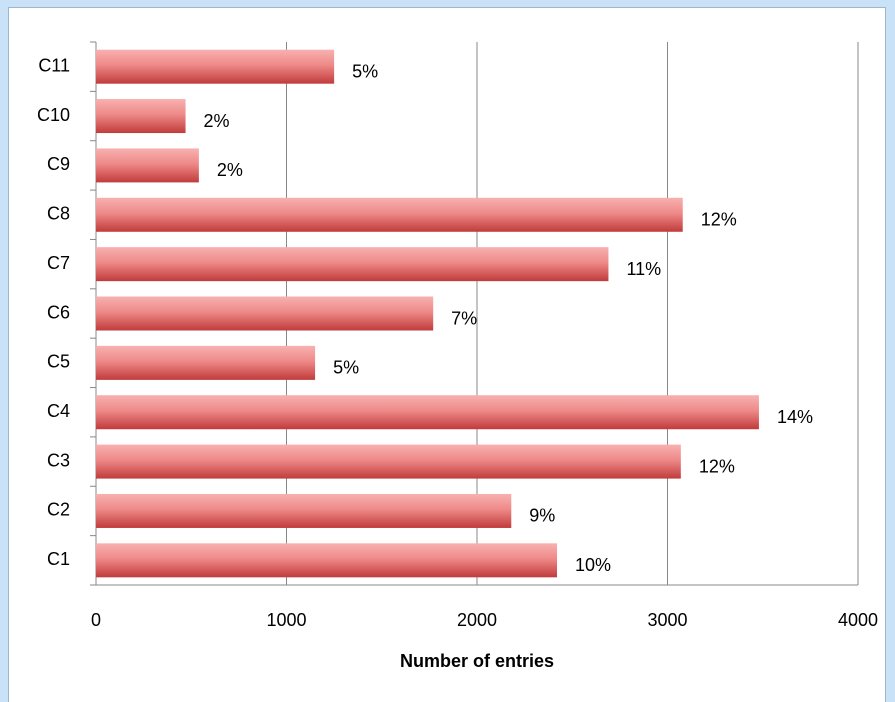  I want to click on y-tick-label: C9, so click(58, 164).